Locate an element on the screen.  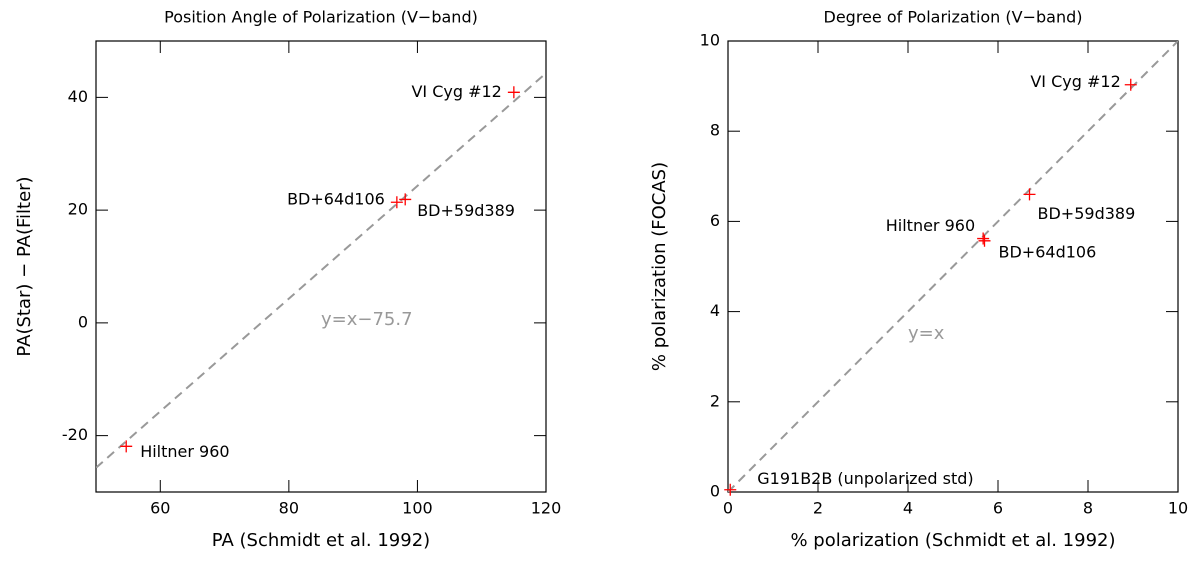
reference-label: y=x is located at coordinates (926, 333).